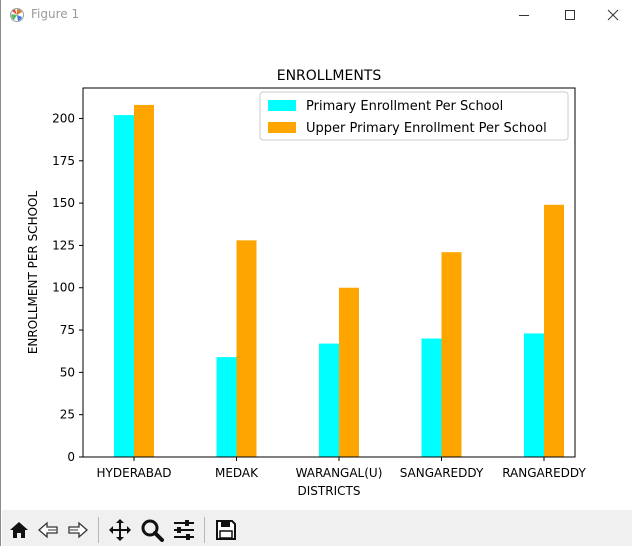  Describe the element at coordinates (55, 14) in the screenshot. I see `window-title: Figure 1` at that location.